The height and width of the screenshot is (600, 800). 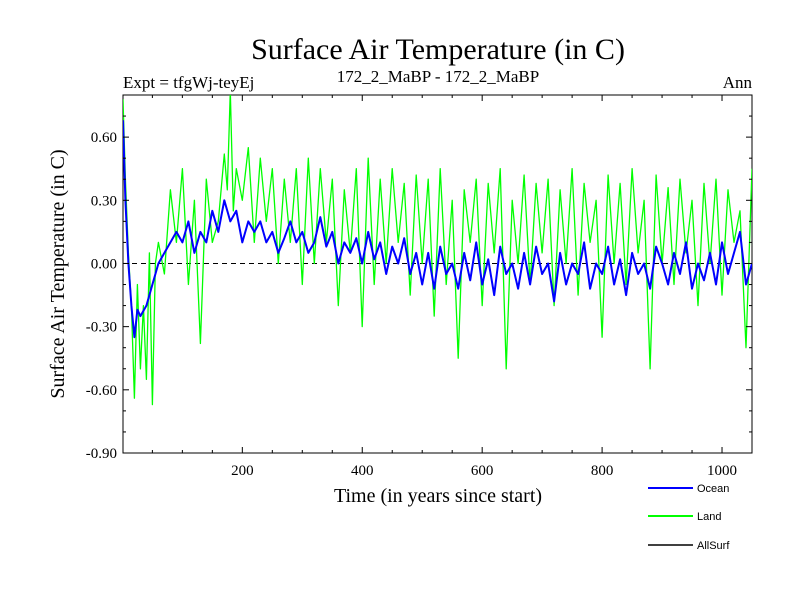 What do you see at coordinates (104, 264) in the screenshot?
I see `y-tick-label: 0.00` at bounding box center [104, 264].